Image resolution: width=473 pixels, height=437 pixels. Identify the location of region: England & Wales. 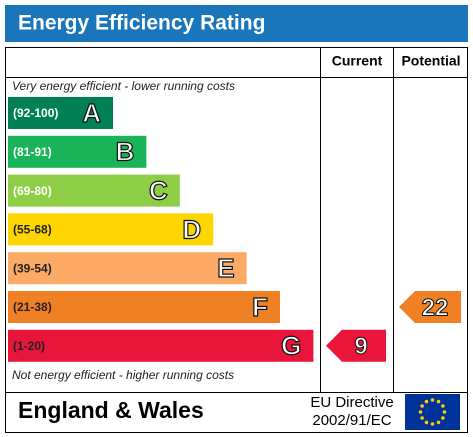
(111, 410).